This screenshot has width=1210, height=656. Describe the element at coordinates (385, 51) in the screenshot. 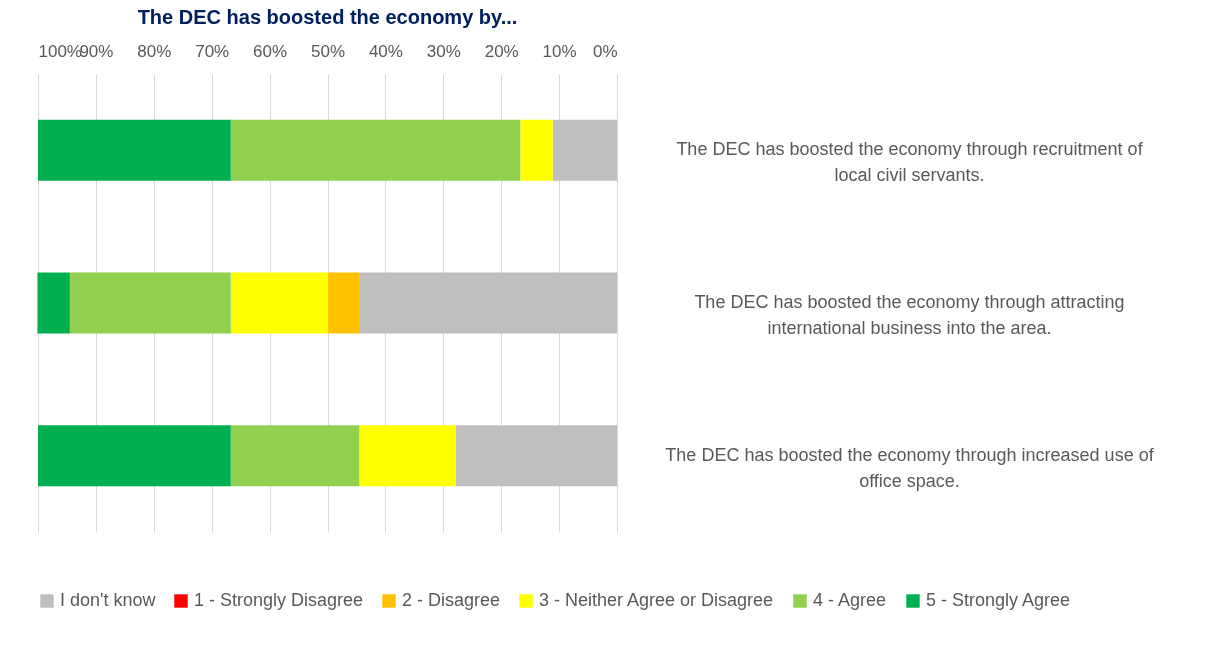

I see `x-tick-label: 40%` at that location.